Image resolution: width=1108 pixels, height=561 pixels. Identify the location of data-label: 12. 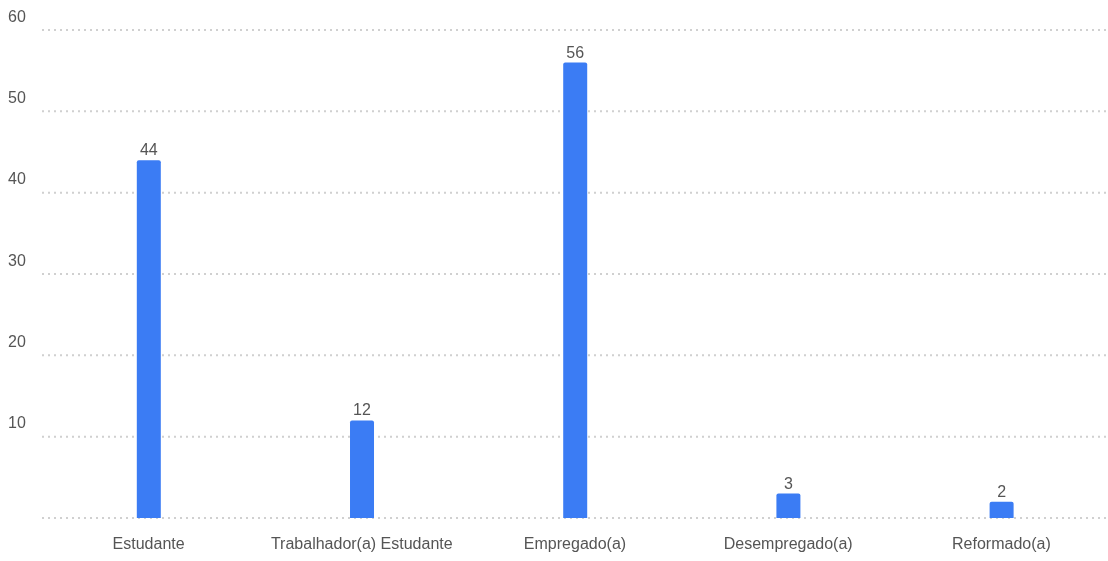
(362, 410).